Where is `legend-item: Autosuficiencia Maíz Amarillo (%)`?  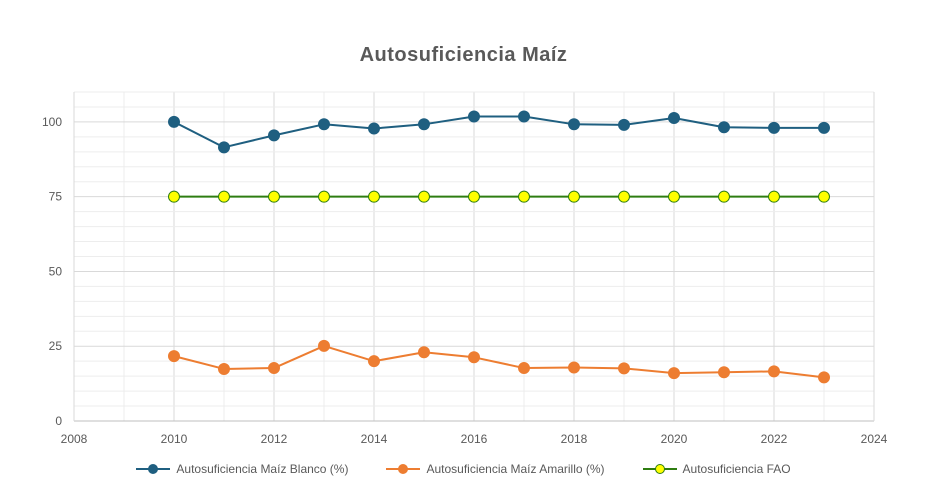
legend-item: Autosuficiencia Maíz Amarillo (%) is located at coordinates (495, 469).